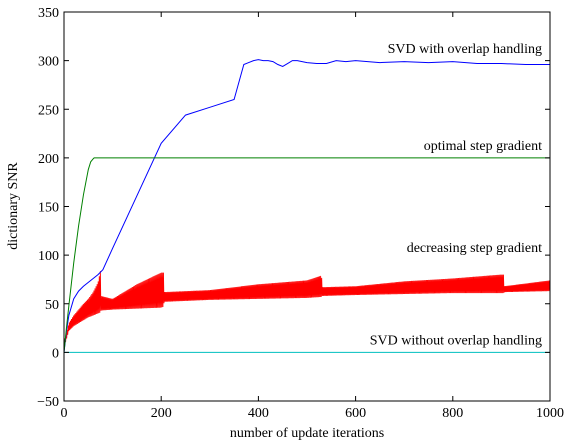  What do you see at coordinates (13, 206) in the screenshot?
I see `y-axis-label: dictionary SNR` at bounding box center [13, 206].